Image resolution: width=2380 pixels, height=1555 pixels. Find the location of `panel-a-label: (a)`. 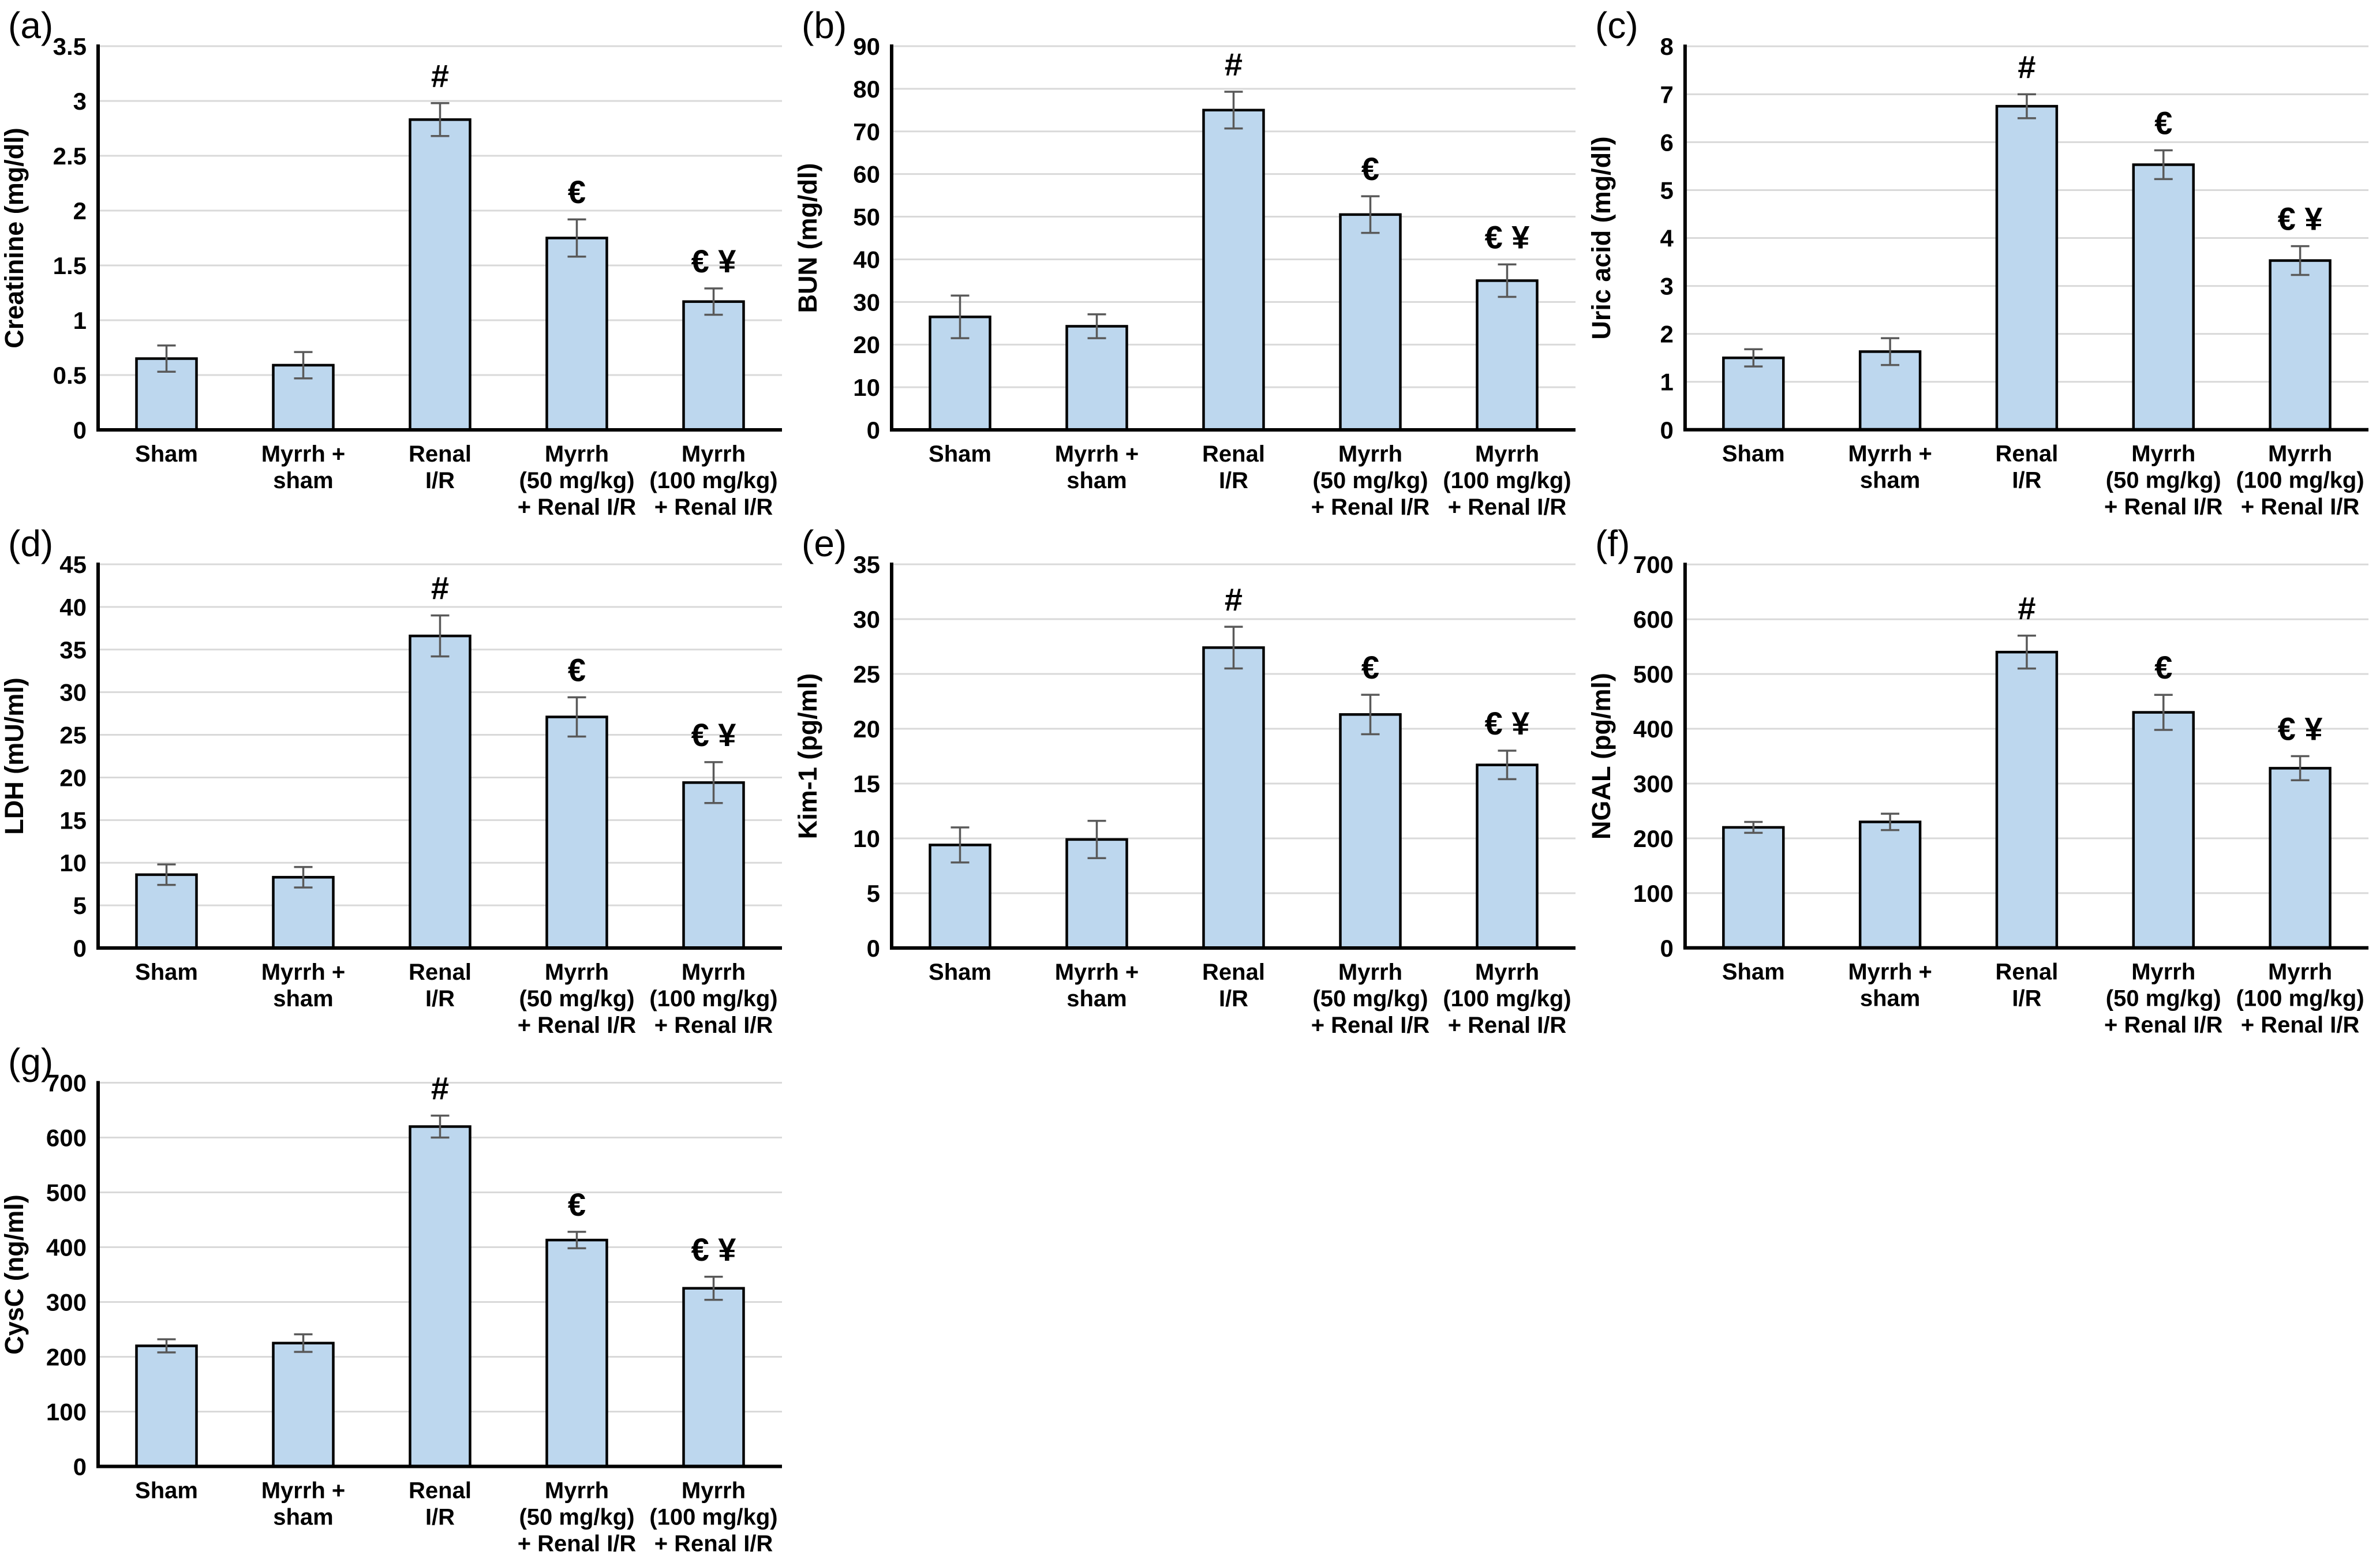

panel-a-label: (a) is located at coordinates (31, 25).